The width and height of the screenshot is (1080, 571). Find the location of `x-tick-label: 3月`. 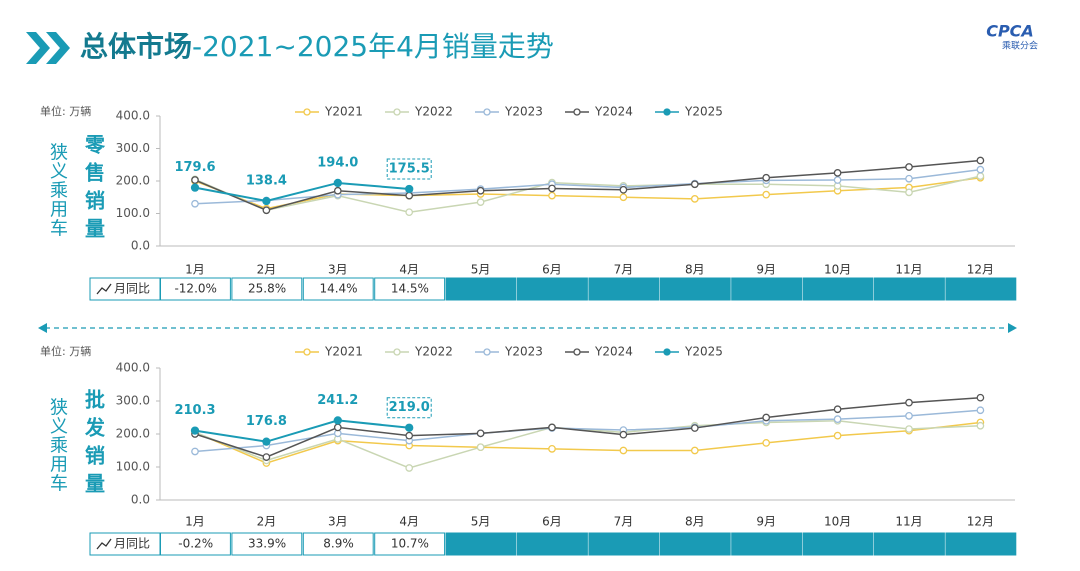

x-tick-label: 3月 is located at coordinates (338, 270).